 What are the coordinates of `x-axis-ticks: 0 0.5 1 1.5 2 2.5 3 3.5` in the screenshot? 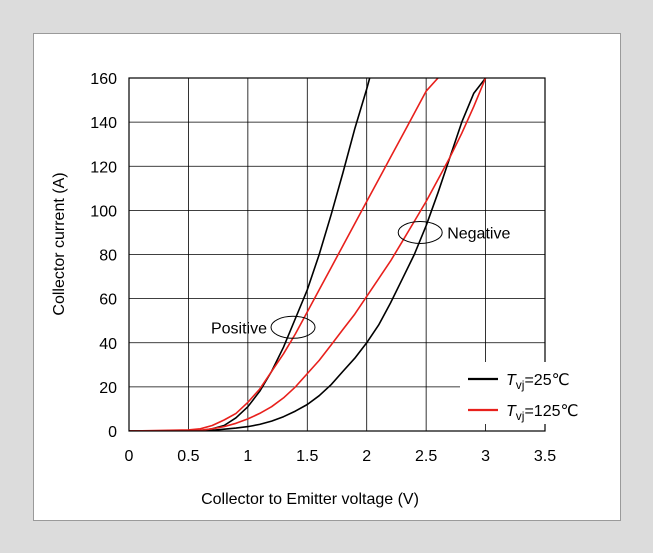 It's located at (341, 456).